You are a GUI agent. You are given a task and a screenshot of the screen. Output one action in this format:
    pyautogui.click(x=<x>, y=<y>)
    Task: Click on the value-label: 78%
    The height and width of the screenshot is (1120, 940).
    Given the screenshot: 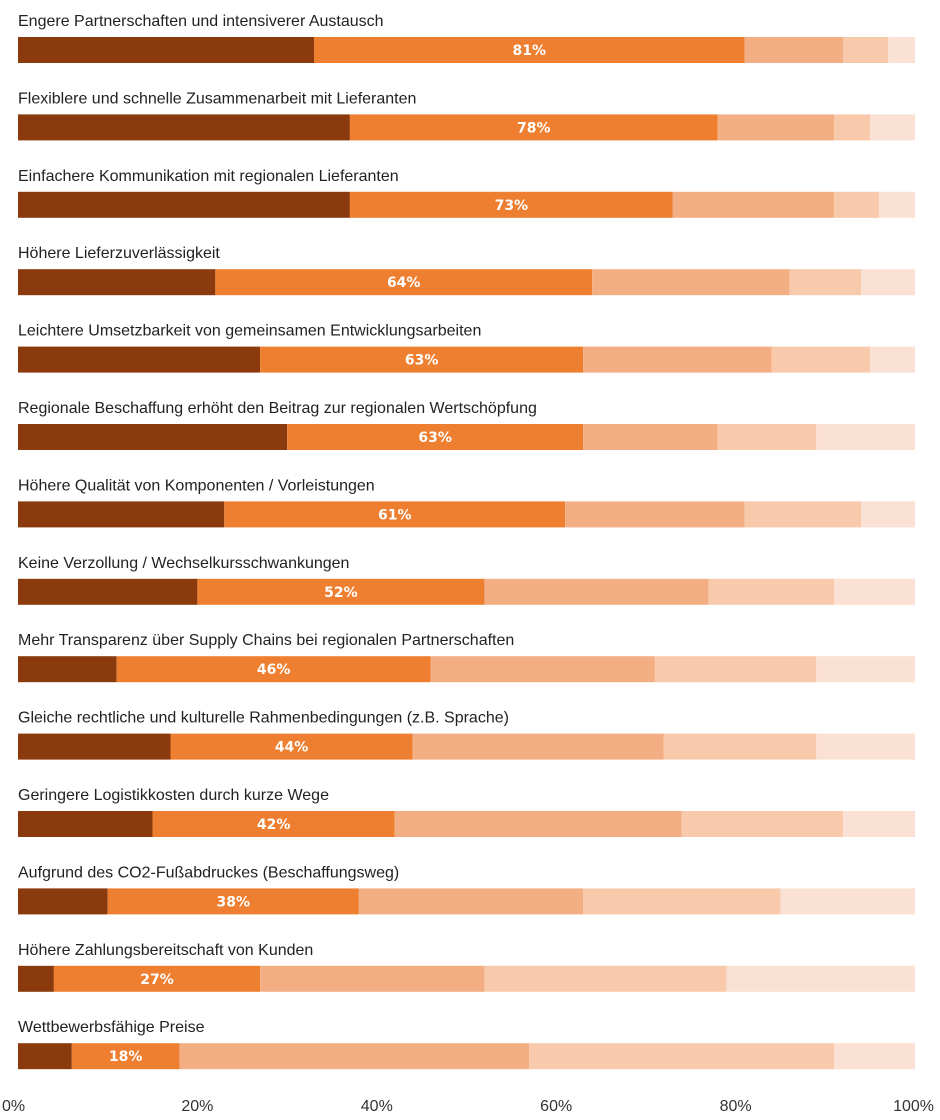 What is the action you would take?
    pyautogui.click(x=534, y=128)
    